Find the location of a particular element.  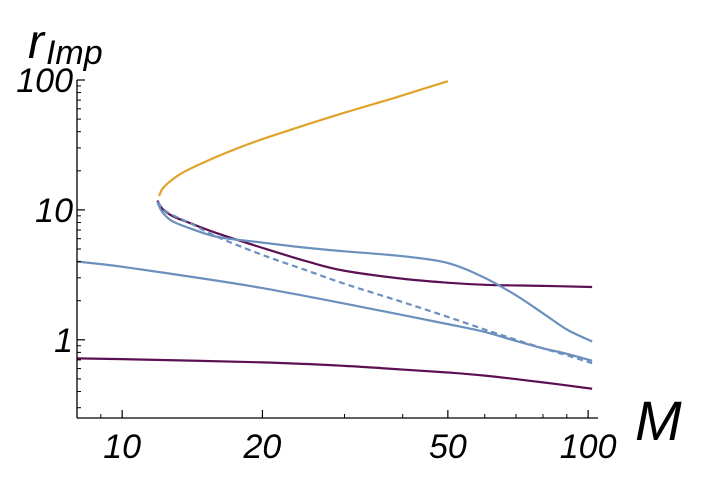

x-axis-title: M is located at coordinates (658, 420).